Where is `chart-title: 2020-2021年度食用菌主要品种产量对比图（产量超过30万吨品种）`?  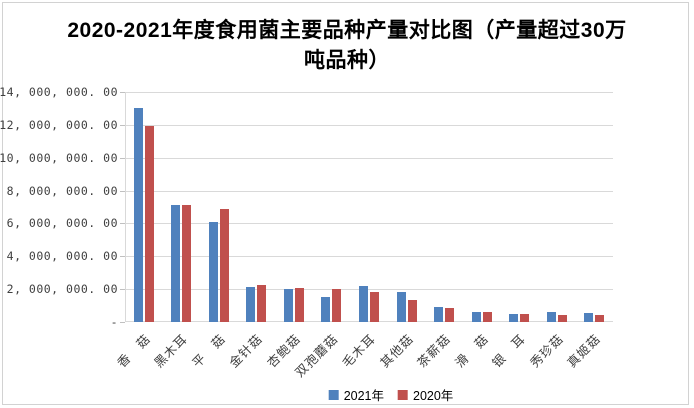 chart-title: 2020-2021年度食用菌主要品种产量对比图（产量超过30万吨品种） is located at coordinates (347, 46).